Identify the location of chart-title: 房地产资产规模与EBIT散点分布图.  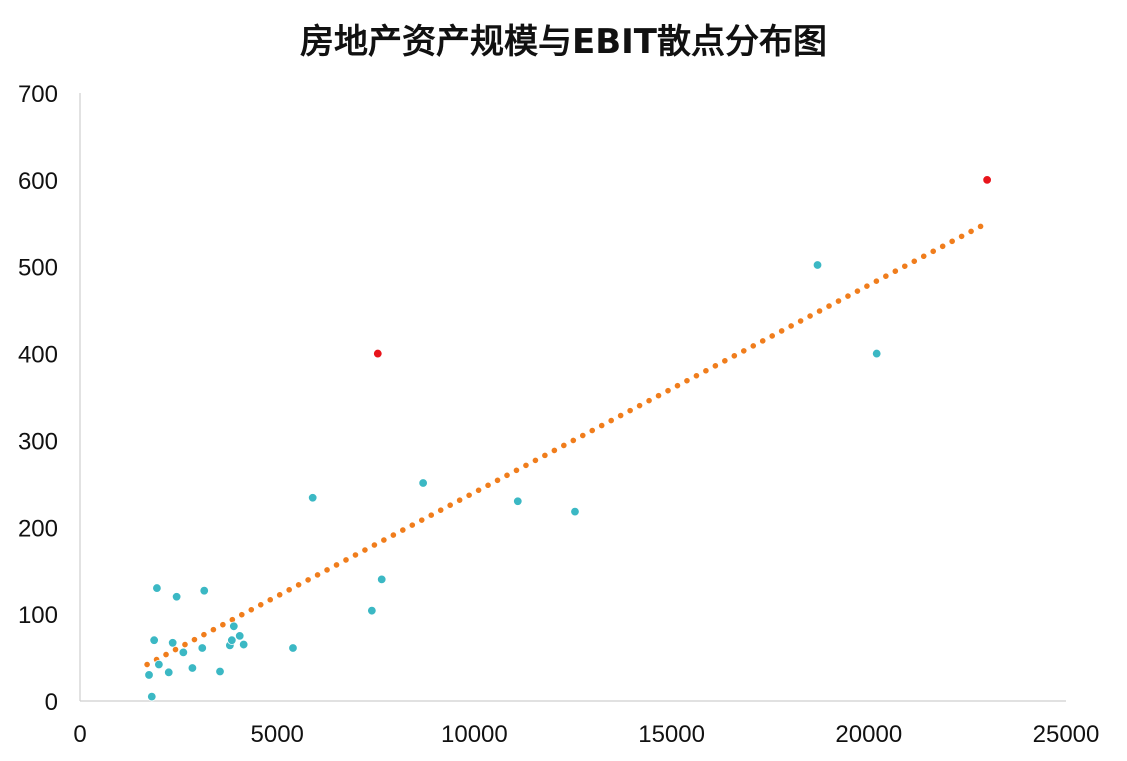
(563, 42).